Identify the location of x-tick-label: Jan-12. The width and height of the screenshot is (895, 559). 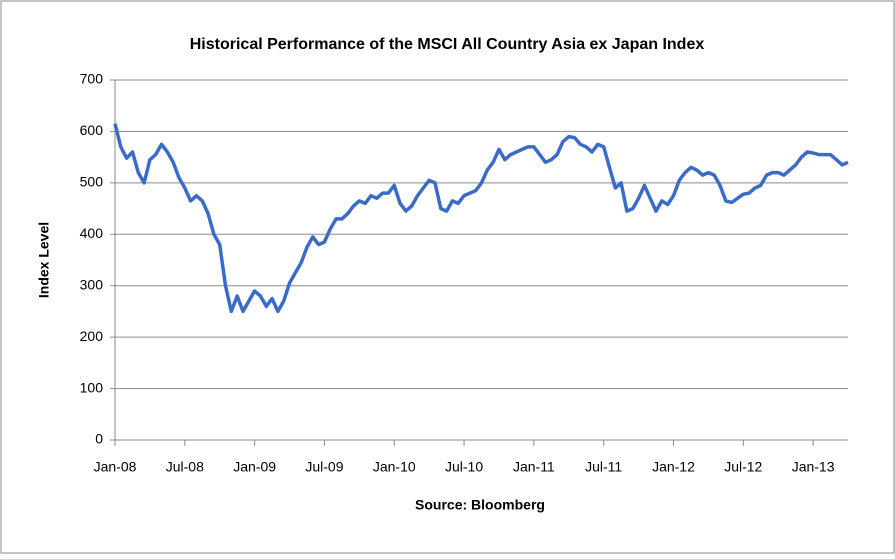
(673, 467).